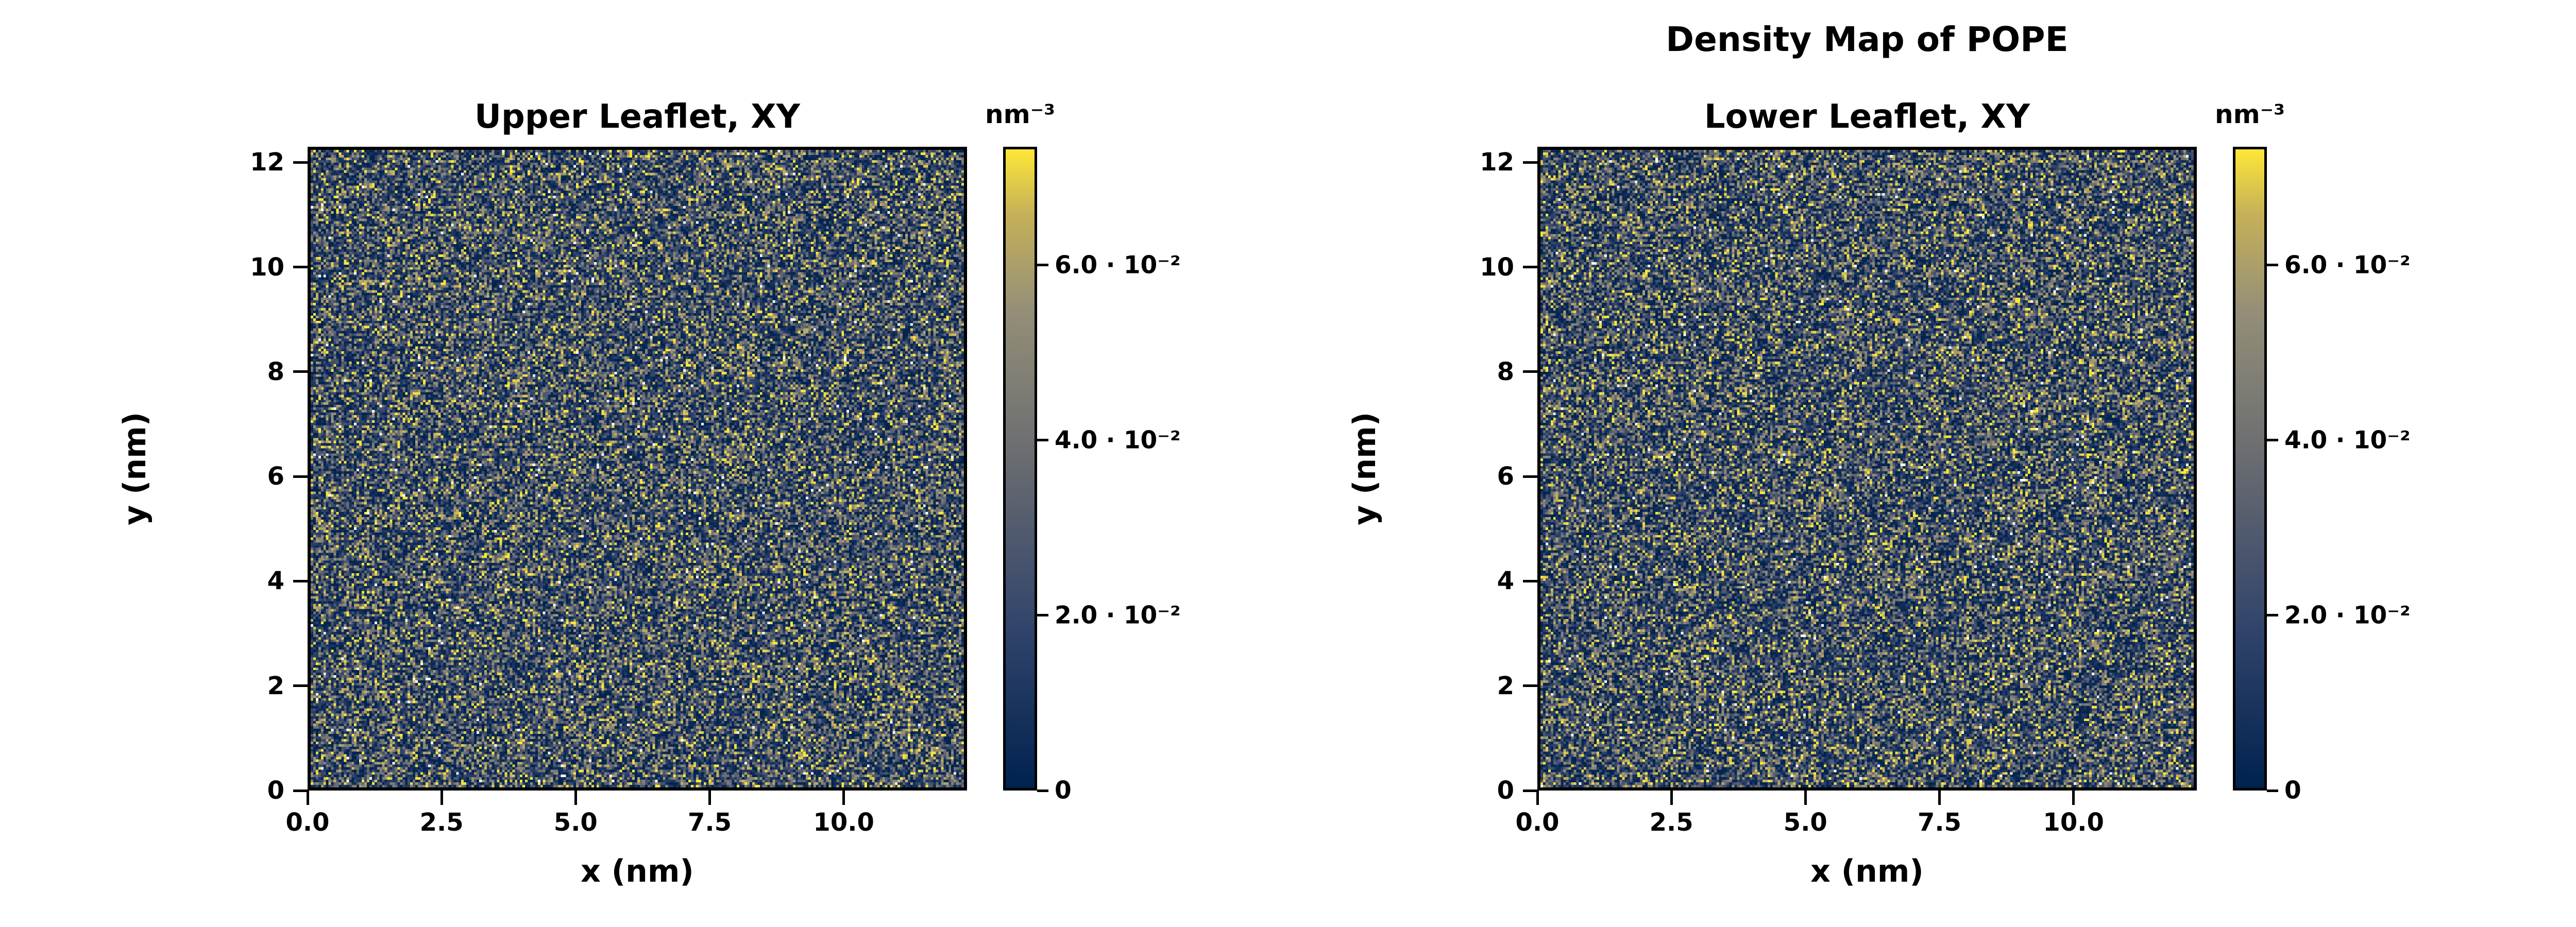 The height and width of the screenshot is (927, 2576). What do you see at coordinates (1868, 39) in the screenshot?
I see `figure-suptitle: Density Map of POPE` at bounding box center [1868, 39].